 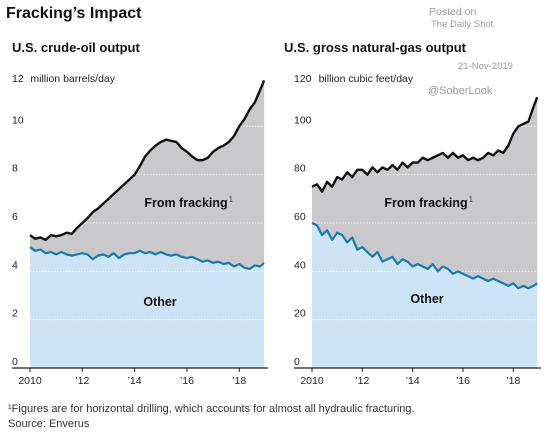 What do you see at coordinates (425, 144) in the screenshot?
I see `total-series-line` at bounding box center [425, 144].